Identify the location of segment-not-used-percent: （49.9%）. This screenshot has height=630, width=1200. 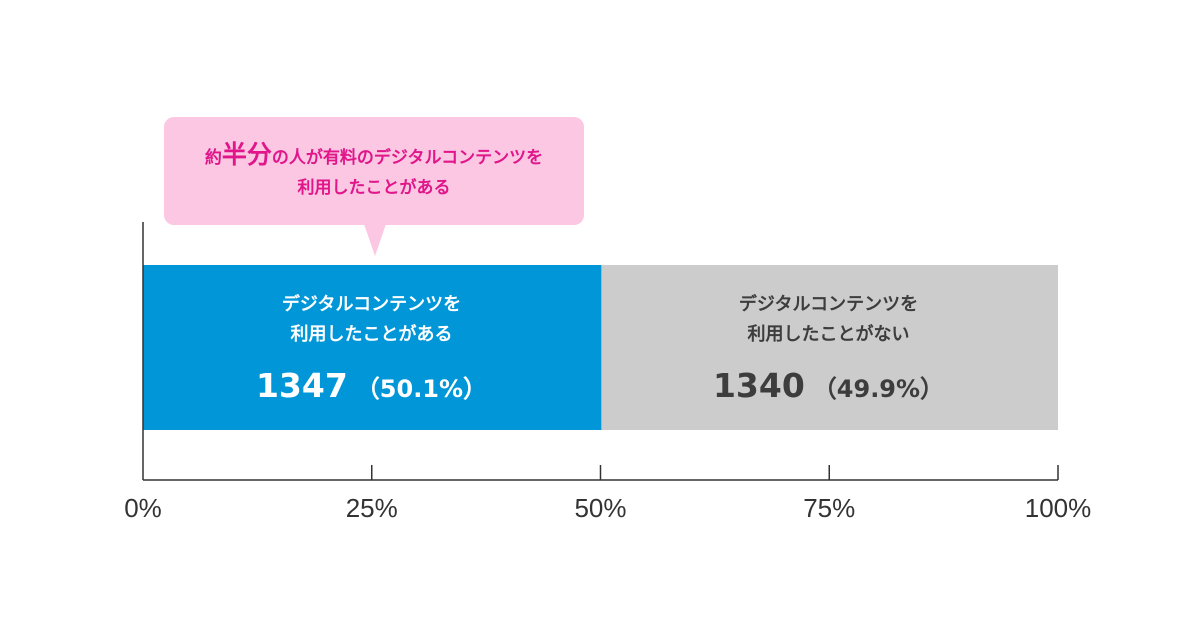
(878, 389).